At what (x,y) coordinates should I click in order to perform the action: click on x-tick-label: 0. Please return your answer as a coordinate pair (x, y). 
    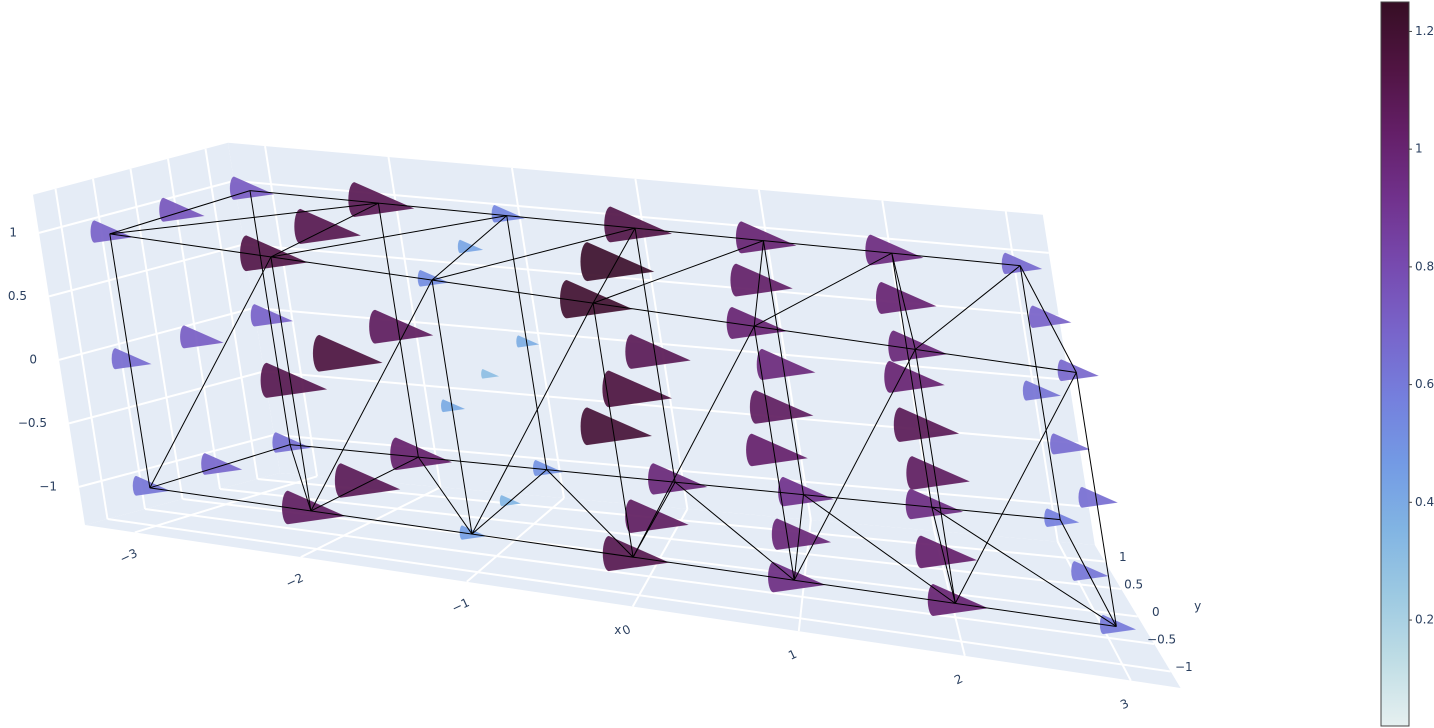
    Looking at the image, I should click on (626, 630).